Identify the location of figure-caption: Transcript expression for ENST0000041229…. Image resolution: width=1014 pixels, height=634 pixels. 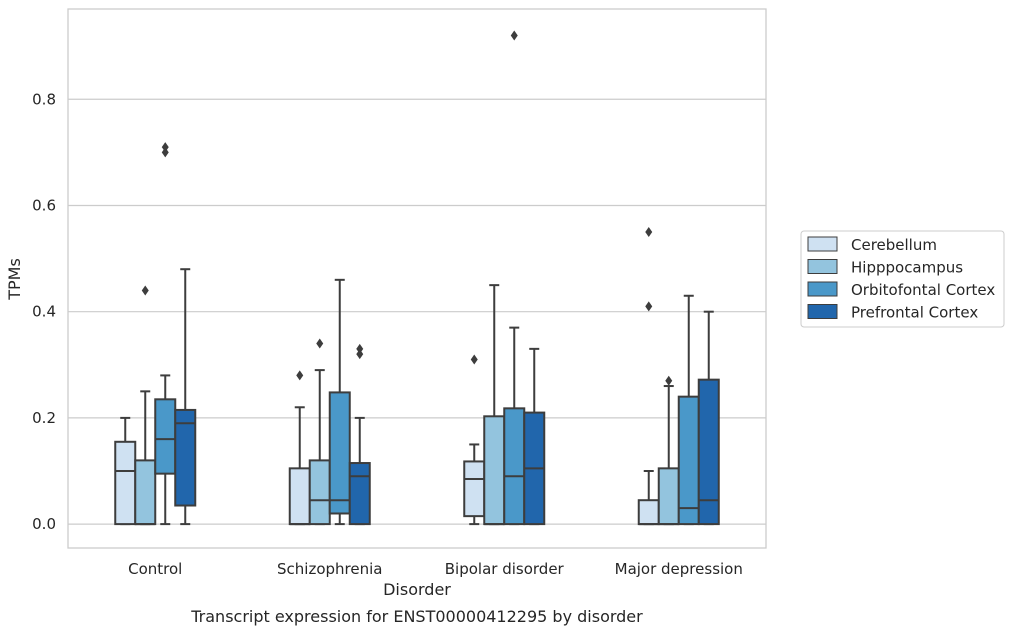
(416, 616).